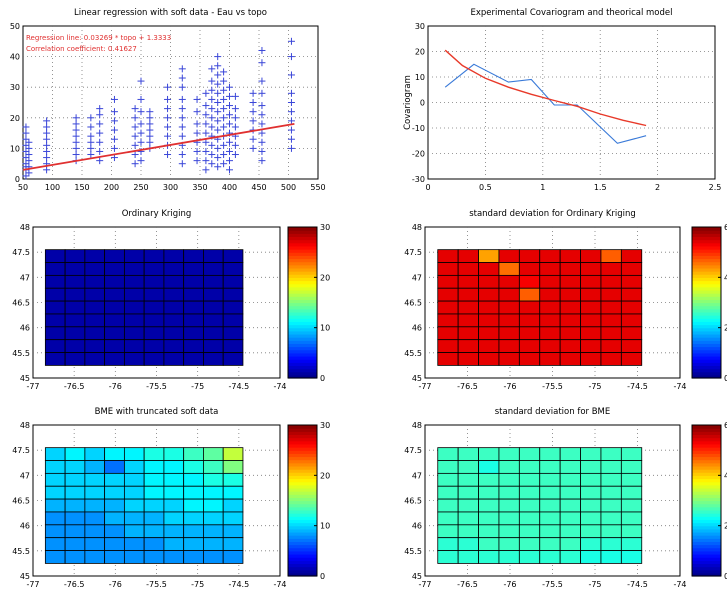  I want to click on ok-xtick-3: -75.5, so click(156, 386).